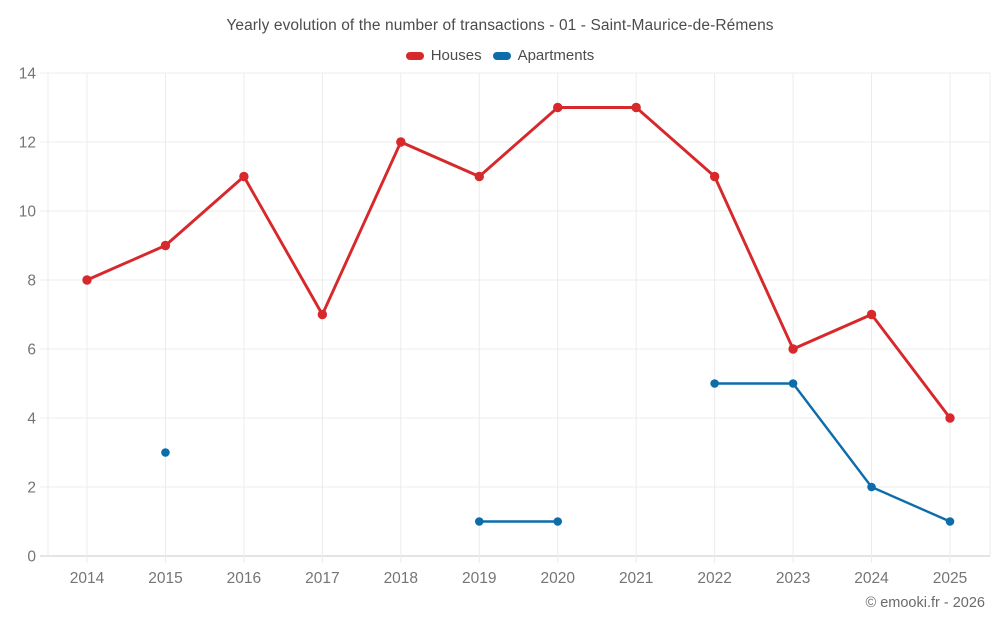 The height and width of the screenshot is (625, 1000). What do you see at coordinates (456, 55) in the screenshot?
I see `legend-label-houses: Houses` at bounding box center [456, 55].